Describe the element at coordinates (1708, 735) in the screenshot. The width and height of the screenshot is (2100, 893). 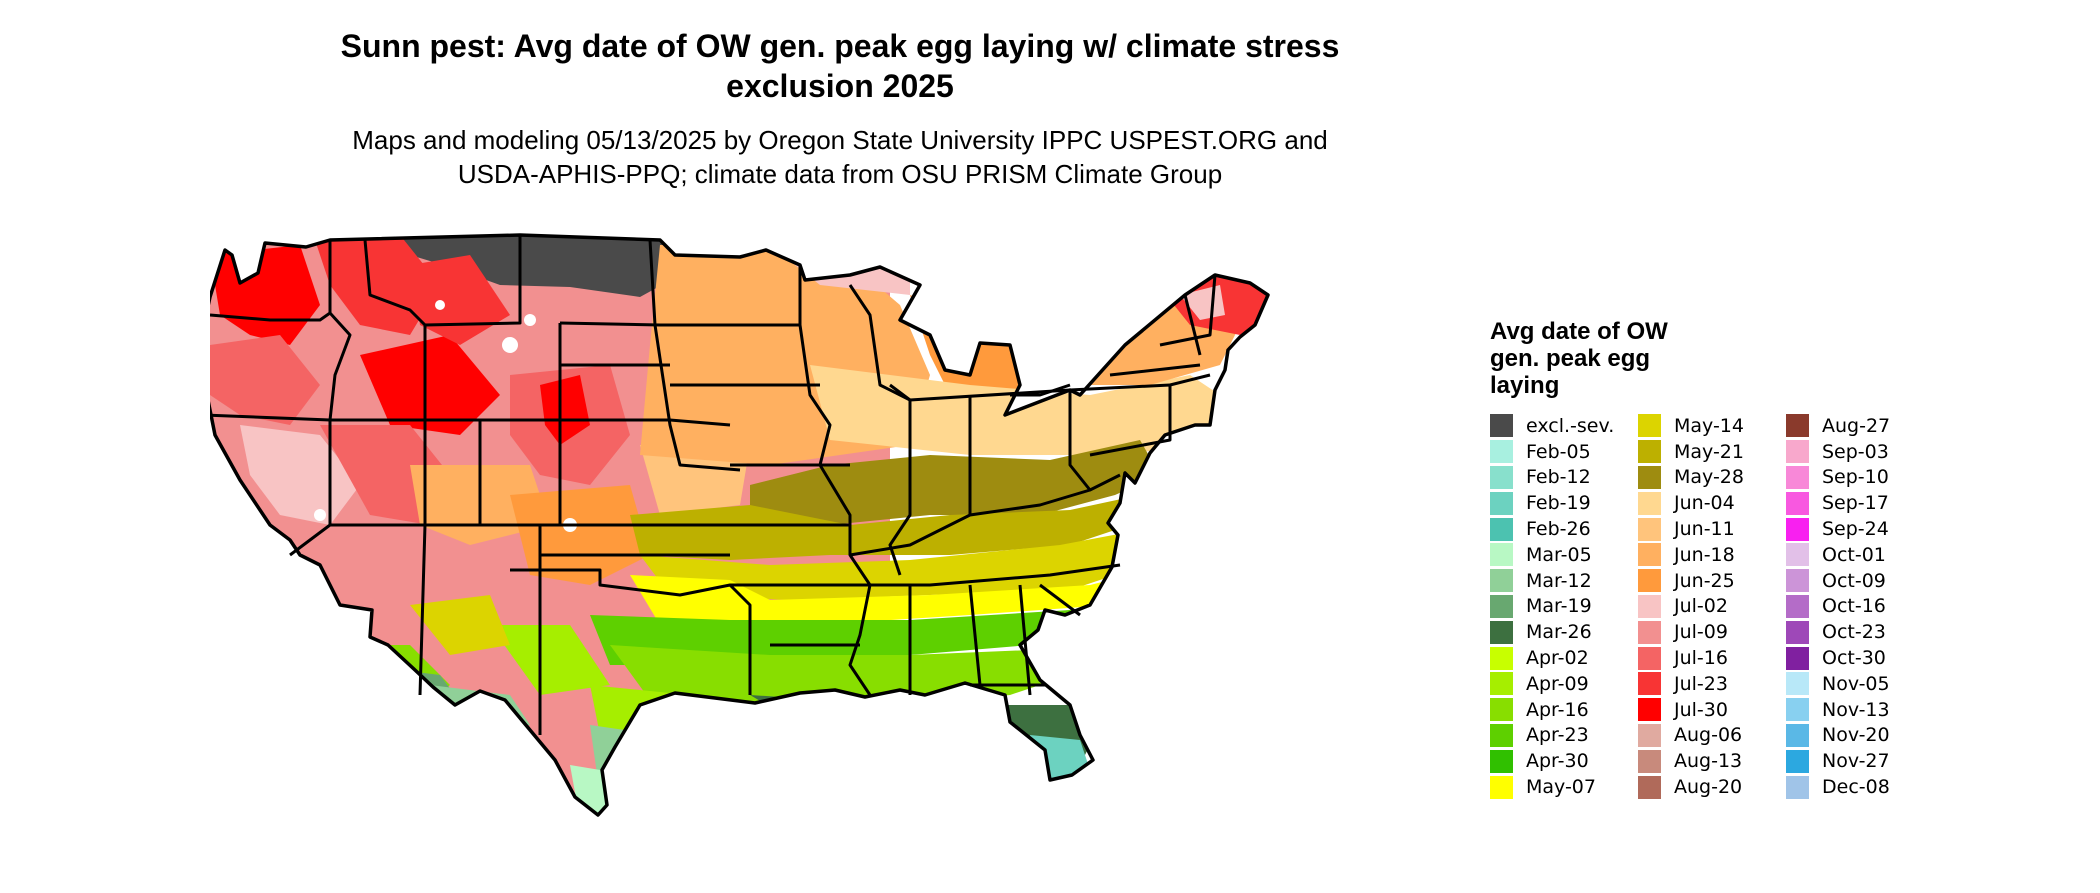
I see `legend-label: Aug-06` at that location.